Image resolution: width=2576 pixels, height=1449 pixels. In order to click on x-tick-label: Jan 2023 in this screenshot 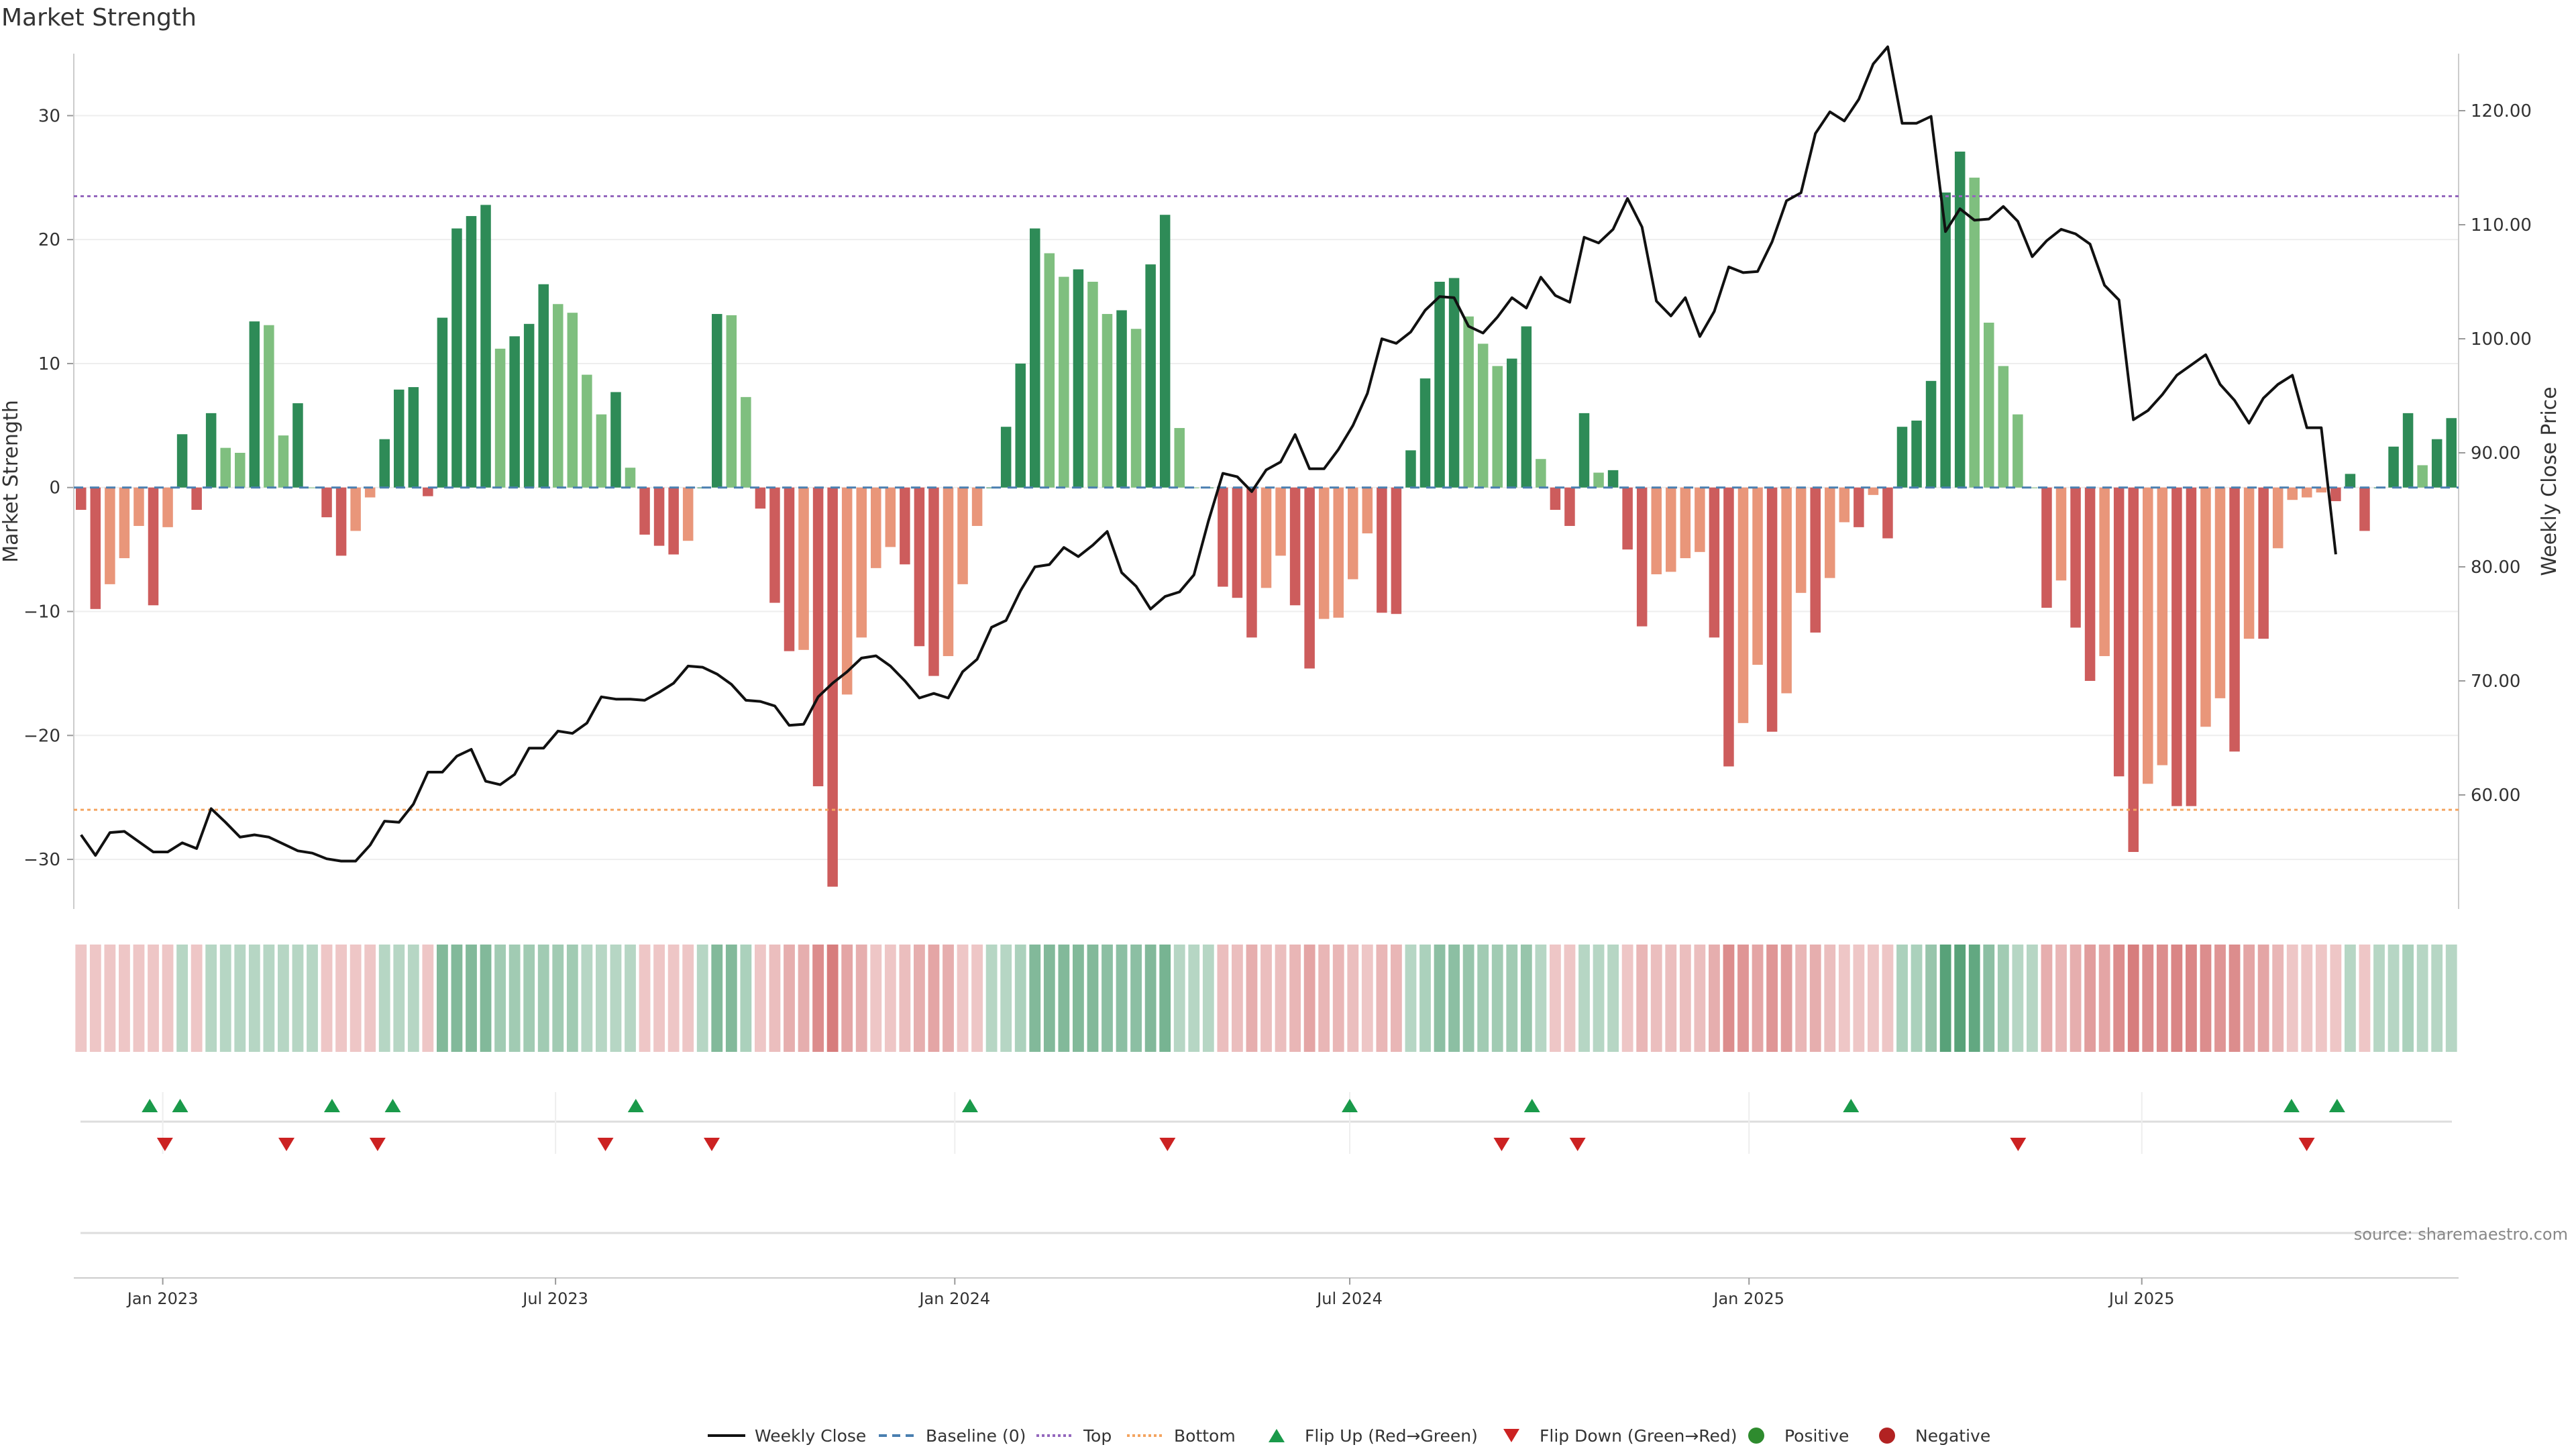, I will do `click(162, 1298)`.